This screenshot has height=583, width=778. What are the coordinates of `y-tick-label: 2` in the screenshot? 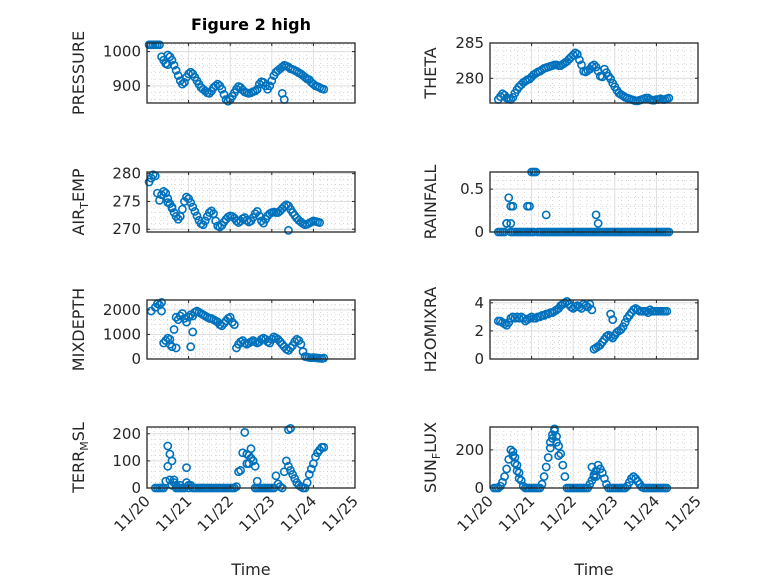 It's located at (479, 331).